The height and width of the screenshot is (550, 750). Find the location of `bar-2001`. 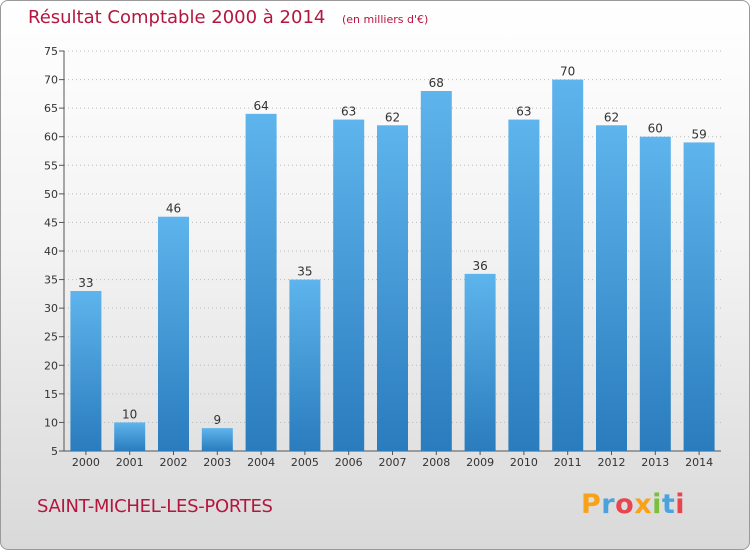

bar-2001 is located at coordinates (130, 436).